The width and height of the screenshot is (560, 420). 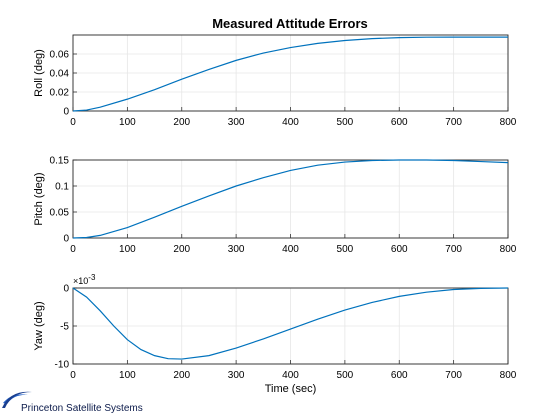 I want to click on company-logo, so click(x=17, y=399).